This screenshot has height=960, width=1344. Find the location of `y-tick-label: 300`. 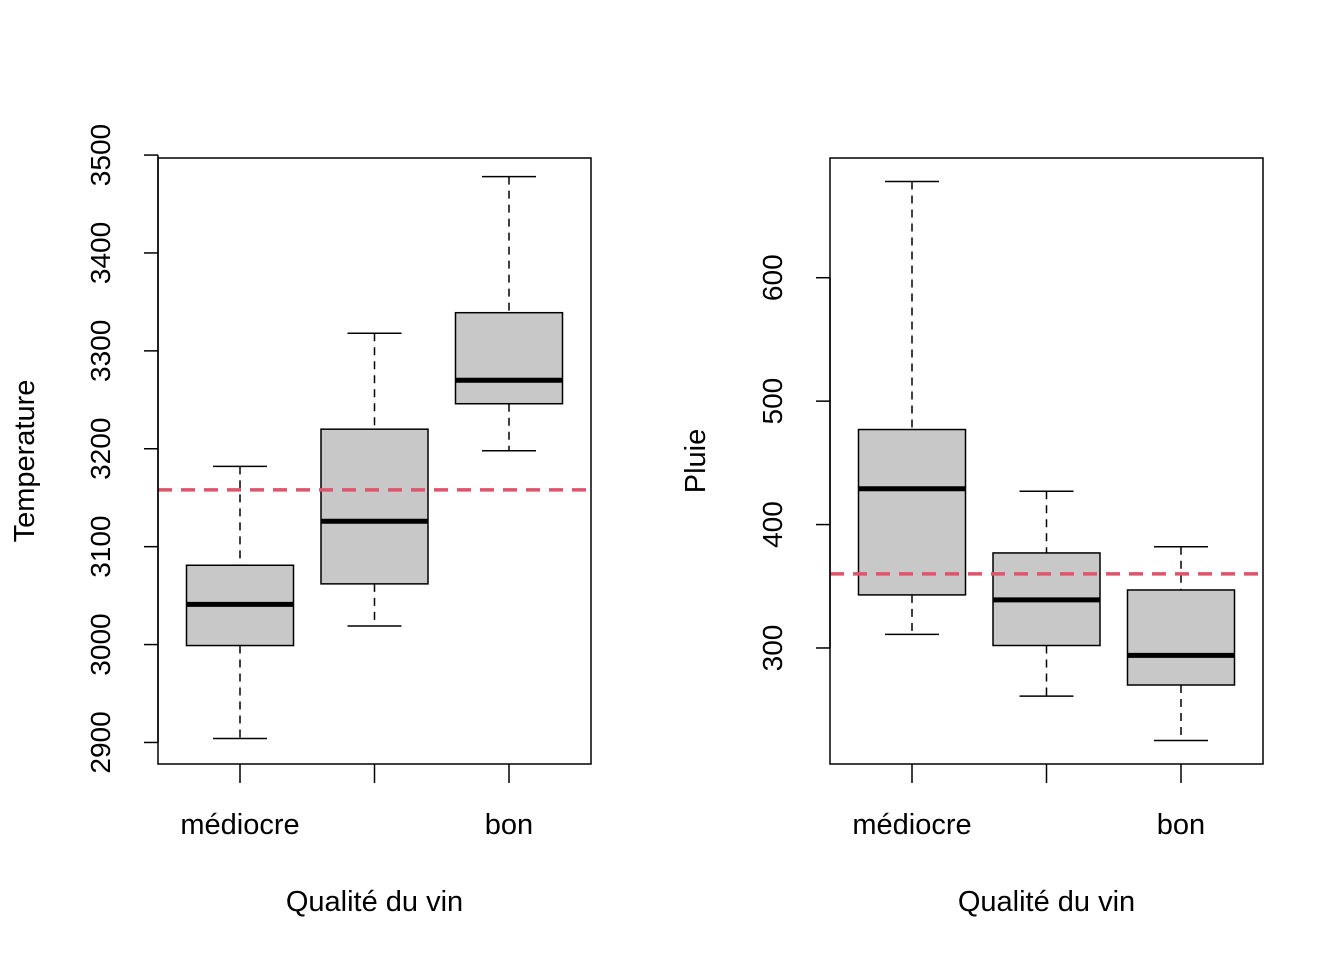

y-tick-label: 300 is located at coordinates (772, 648).